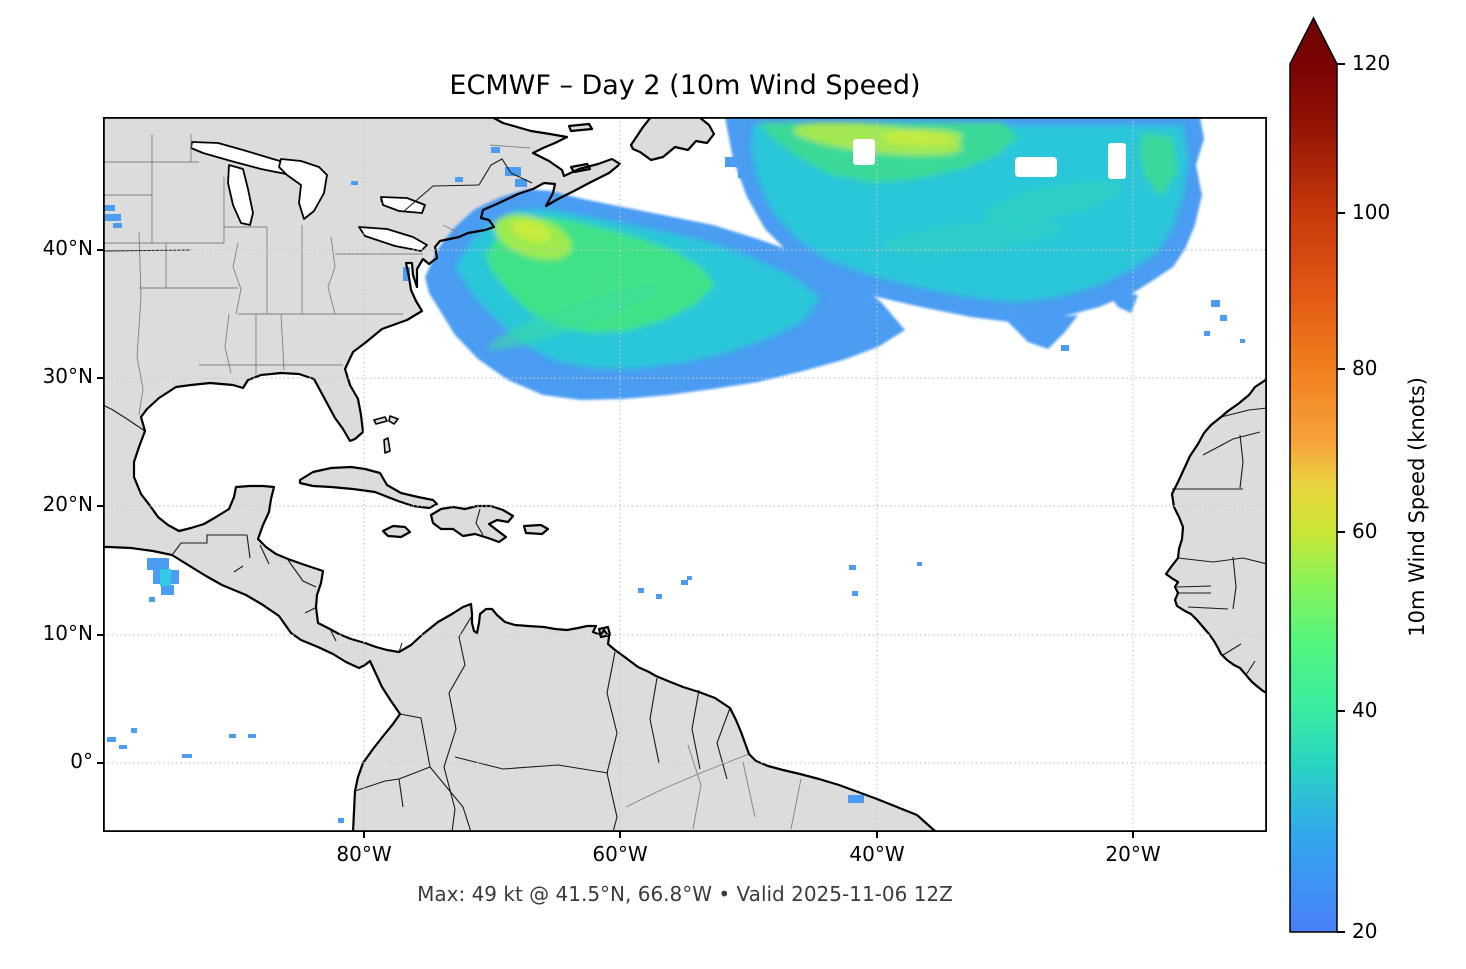 The image size is (1466, 969). What do you see at coordinates (81, 761) in the screenshot?
I see `y-tick-label: 0°` at bounding box center [81, 761].